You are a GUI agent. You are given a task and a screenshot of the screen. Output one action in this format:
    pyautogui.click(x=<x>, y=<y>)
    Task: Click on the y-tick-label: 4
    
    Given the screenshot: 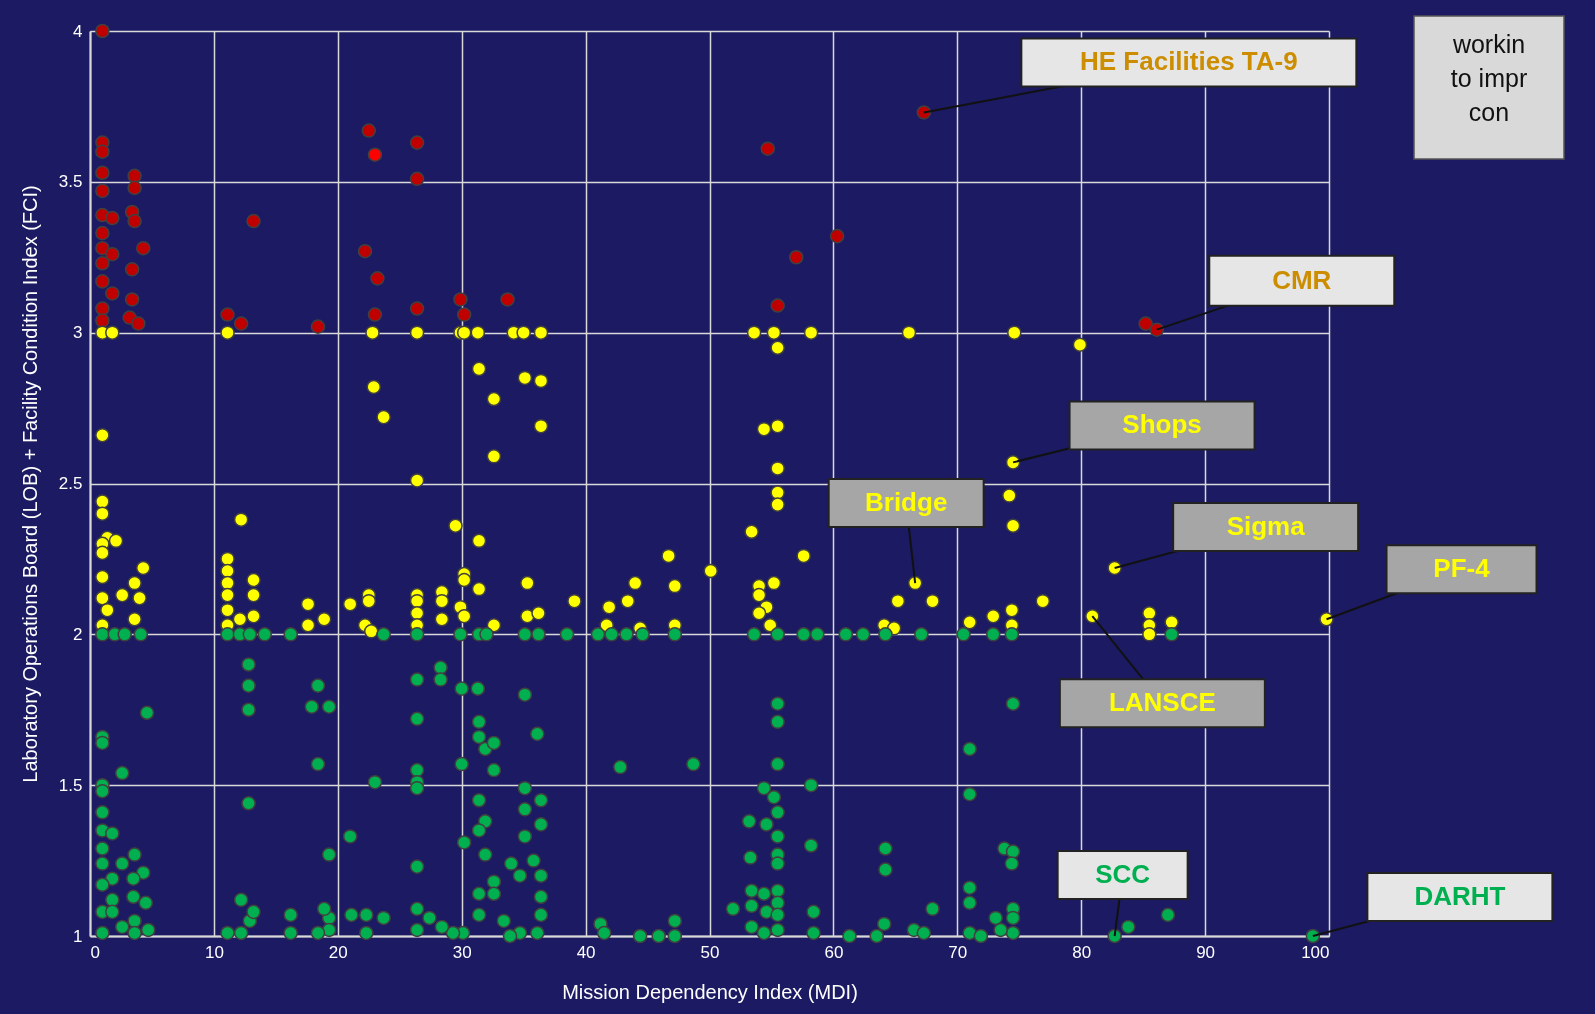 What is the action you would take?
    pyautogui.click(x=78, y=31)
    